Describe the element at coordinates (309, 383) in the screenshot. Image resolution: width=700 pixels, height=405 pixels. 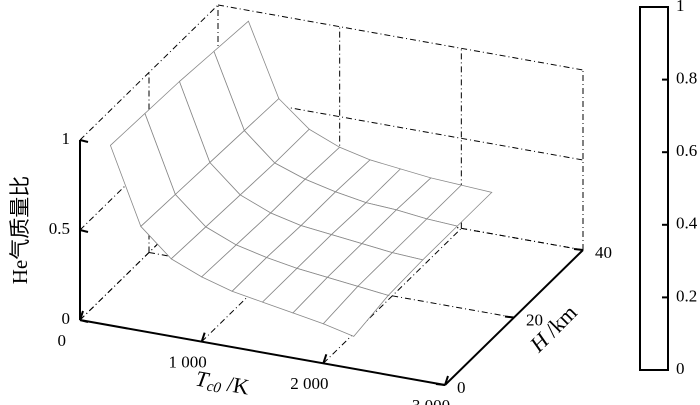
I see `tick-label: 2 000` at that location.